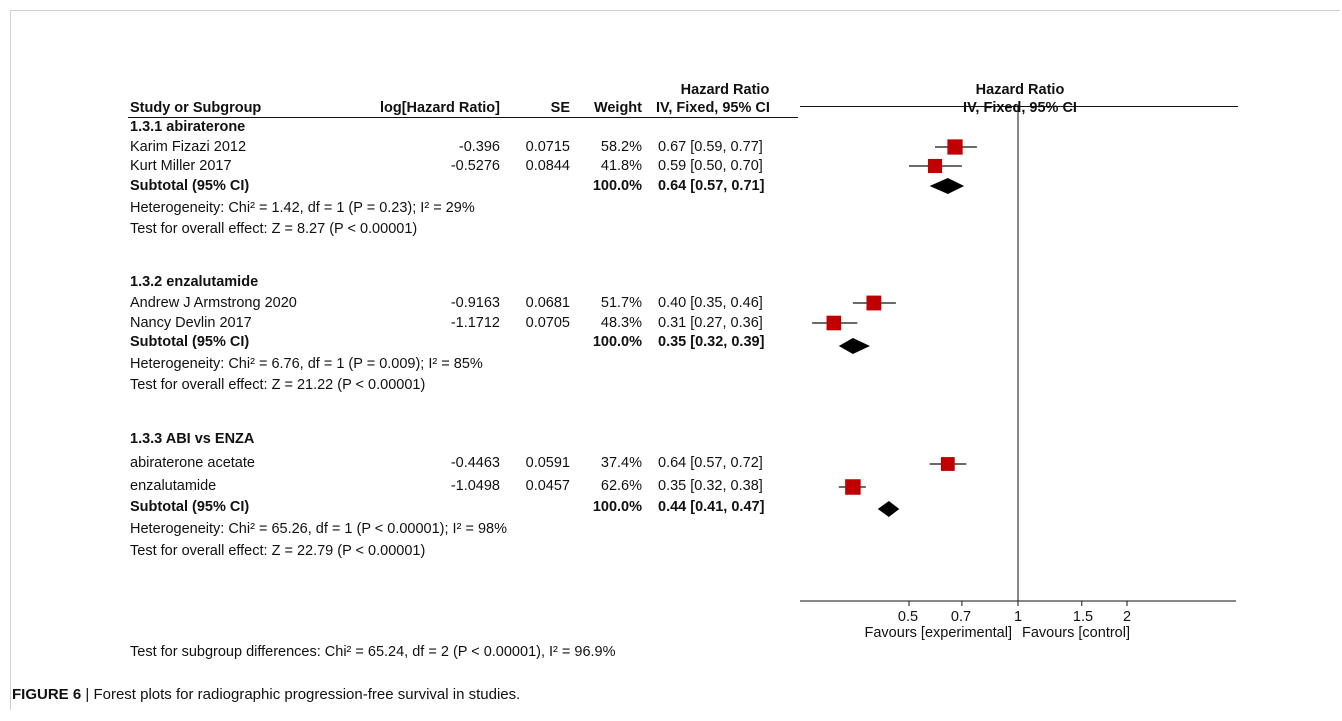  Describe the element at coordinates (710, 463) in the screenshot. I see `study-ci: 0.64 [0.57, 0.72]` at that location.